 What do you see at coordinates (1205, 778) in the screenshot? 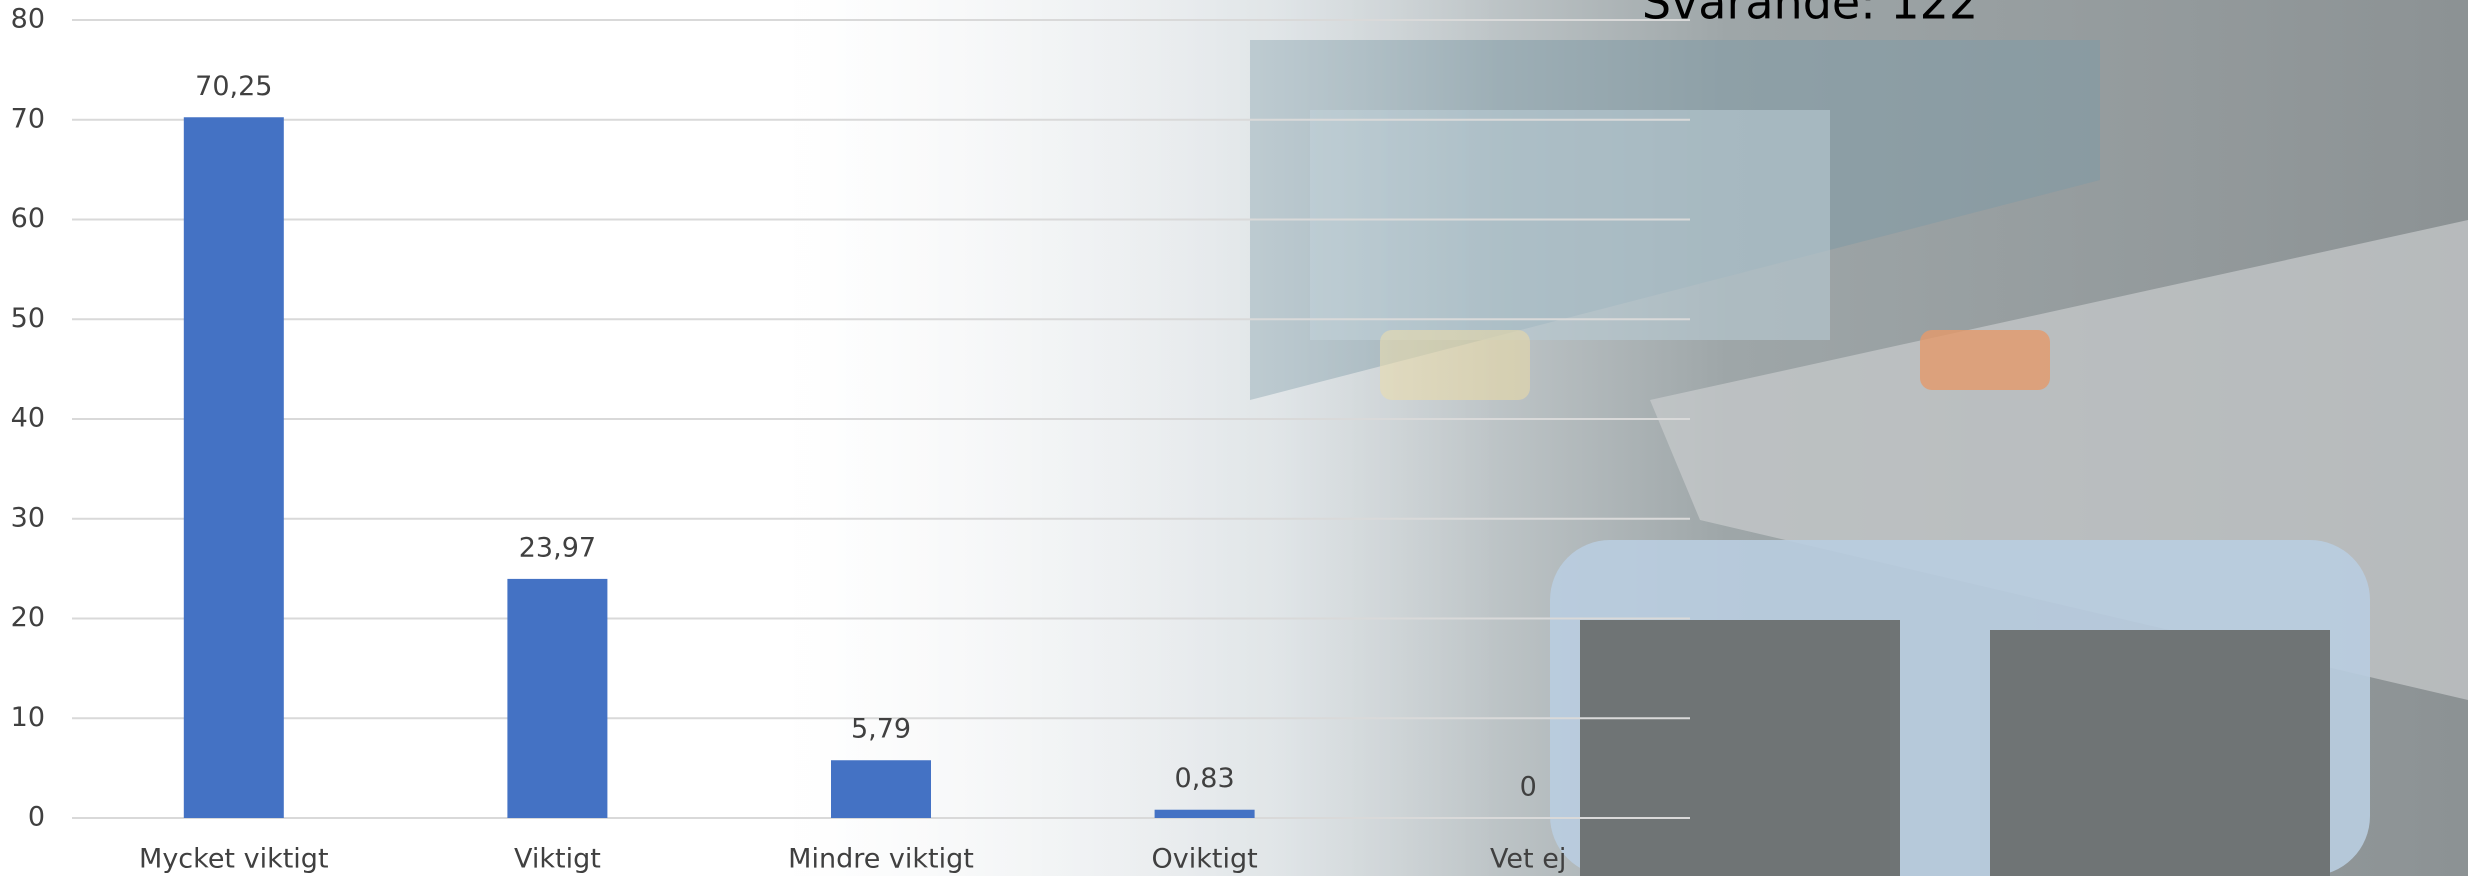
I see `value-label: 0,83` at bounding box center [1205, 778].